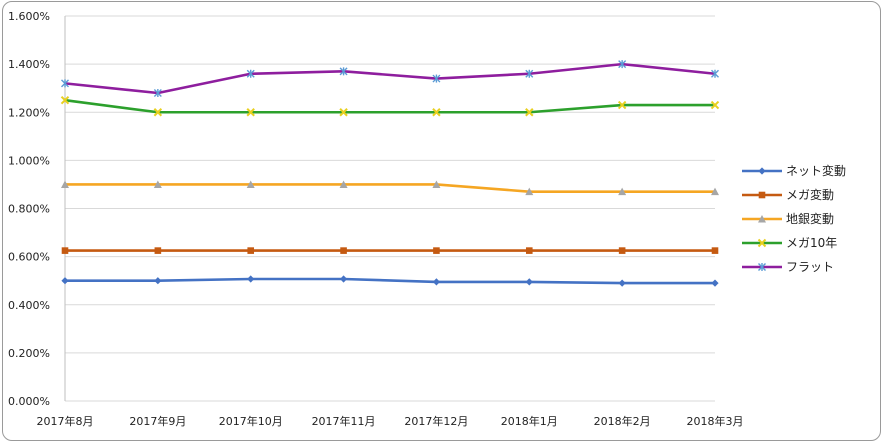 The image size is (885, 444). Describe the element at coordinates (29, 160) in the screenshot. I see `y-tick-label: 1.000%` at that location.